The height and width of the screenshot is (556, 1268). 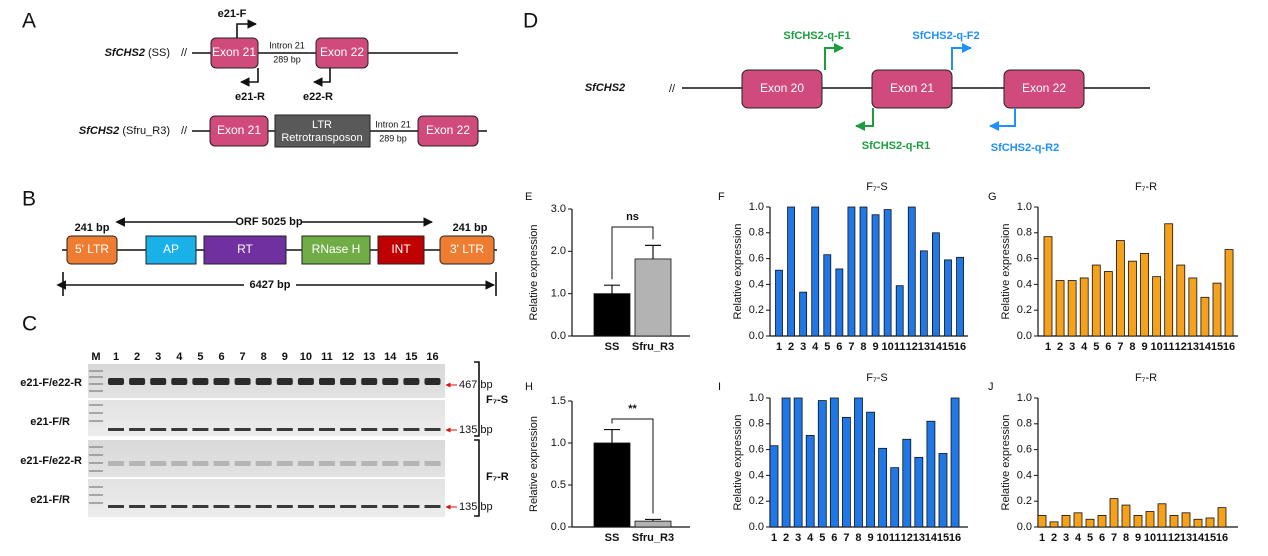 What do you see at coordinates (50, 422) in the screenshot?
I see `row-label: e21-F/R` at bounding box center [50, 422].